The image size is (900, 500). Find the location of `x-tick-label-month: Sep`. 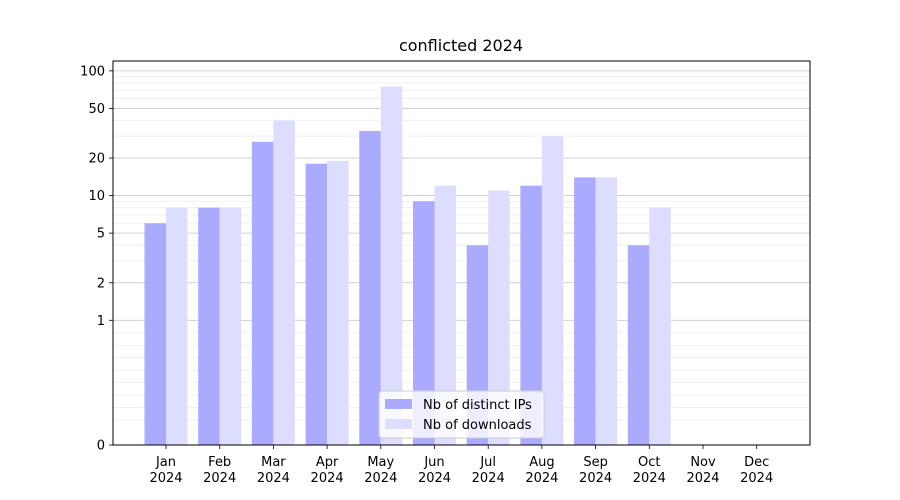

x-tick-label-month: Sep is located at coordinates (595, 462).